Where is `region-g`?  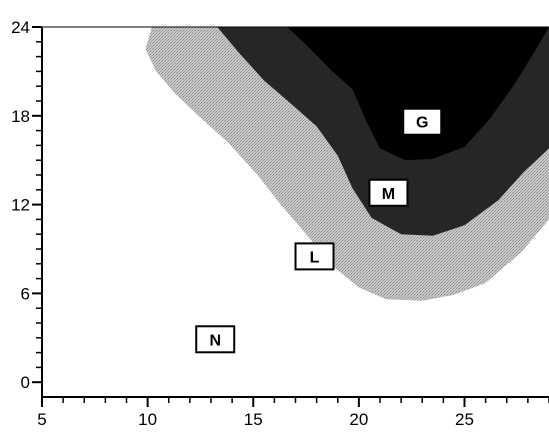
region-g is located at coordinates (418, 94).